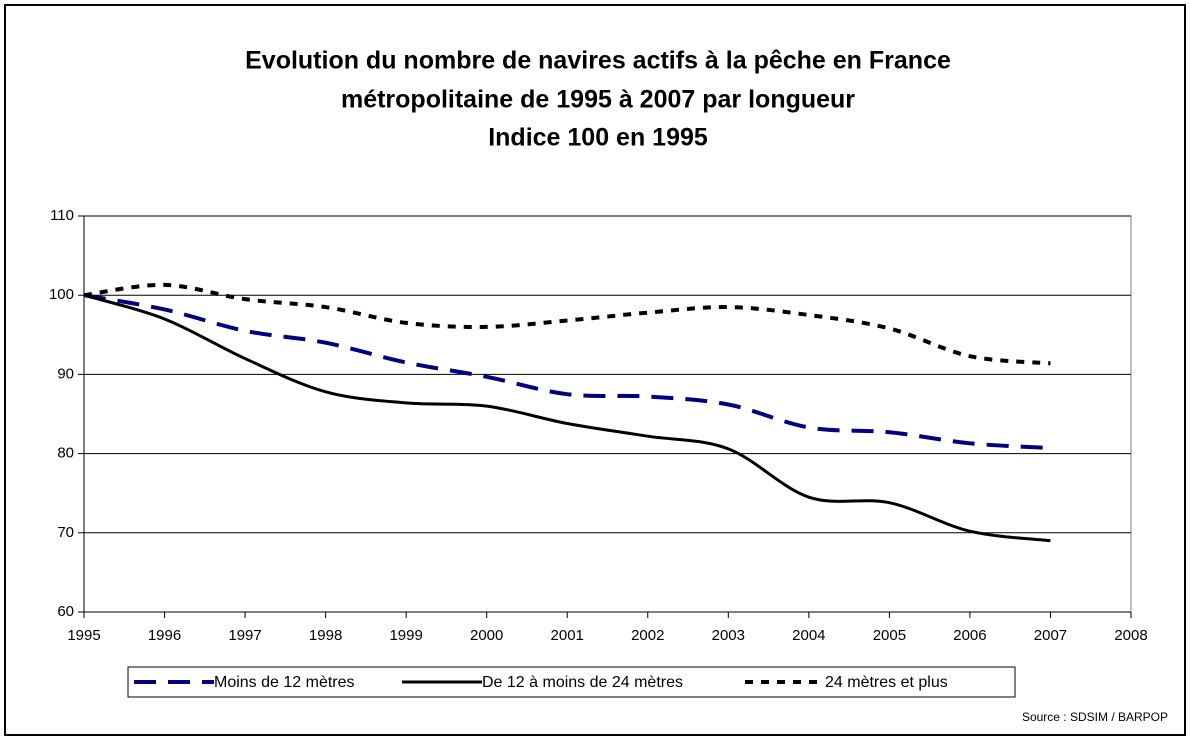 This screenshot has height=740, width=1190. What do you see at coordinates (598, 138) in the screenshot?
I see `chart-subtitle: Indice 100 en 1995` at bounding box center [598, 138].